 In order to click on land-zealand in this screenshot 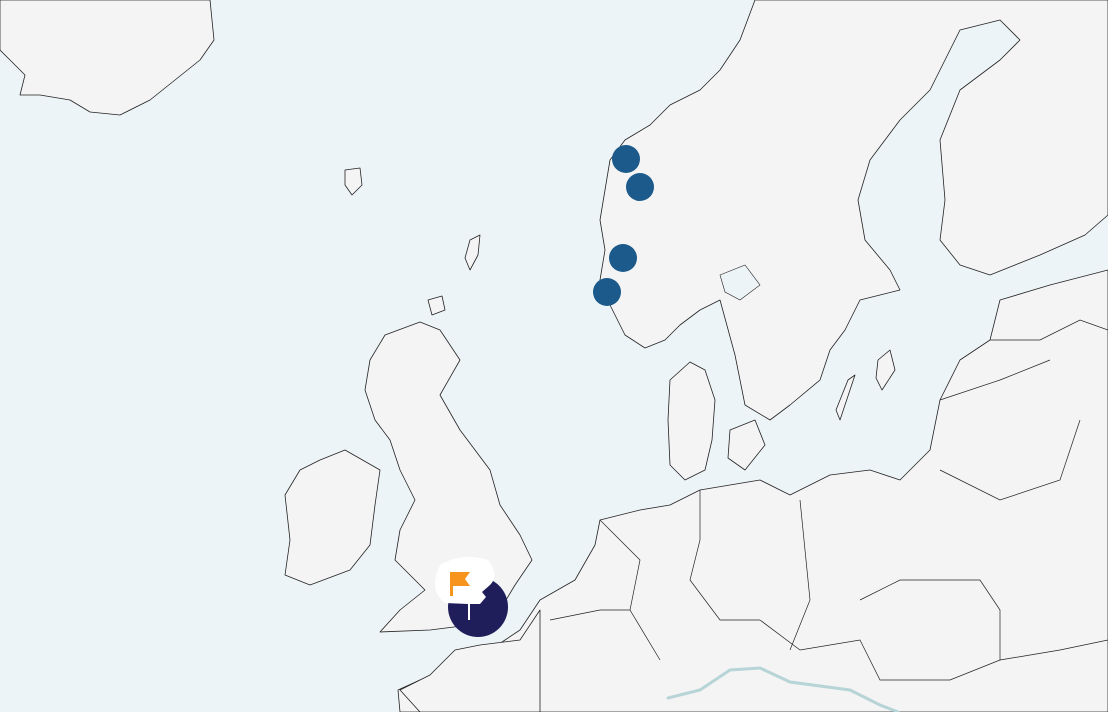, I will do `click(746, 445)`.